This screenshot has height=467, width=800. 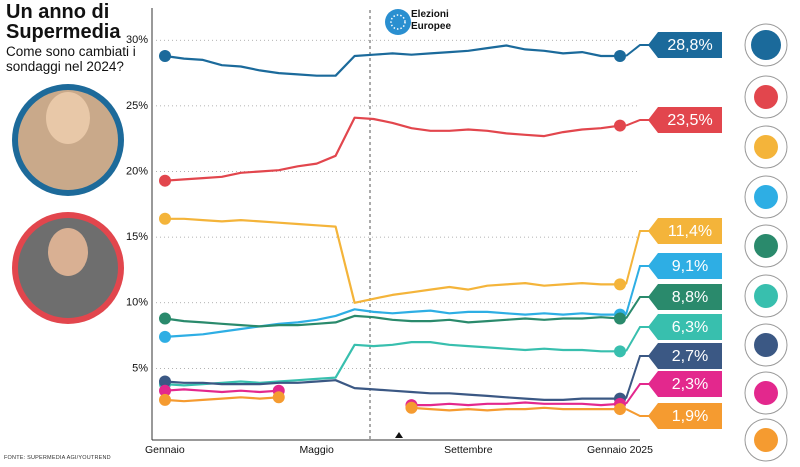 What do you see at coordinates (690, 266) in the screenshot?
I see `value-label: 9,1%` at bounding box center [690, 266].